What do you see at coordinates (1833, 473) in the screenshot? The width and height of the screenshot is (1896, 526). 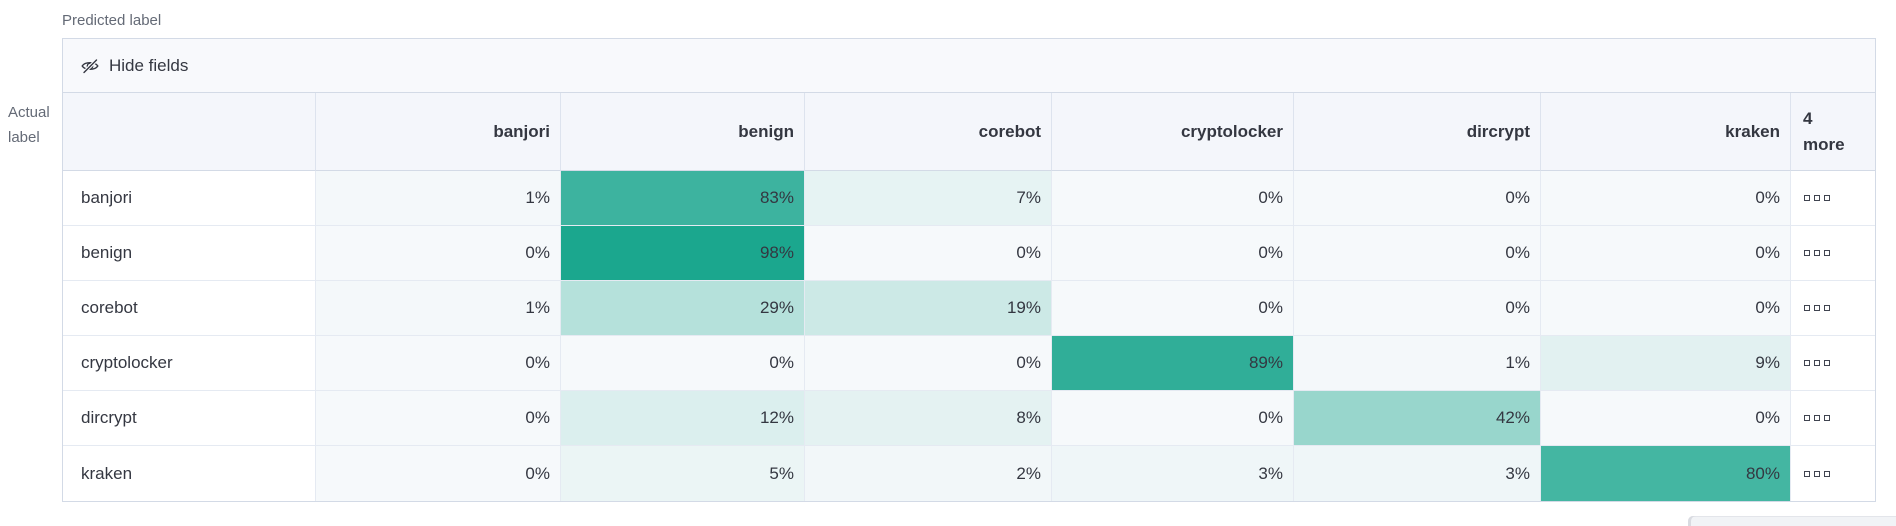 I see `row-actions-button-kraken` at bounding box center [1833, 473].